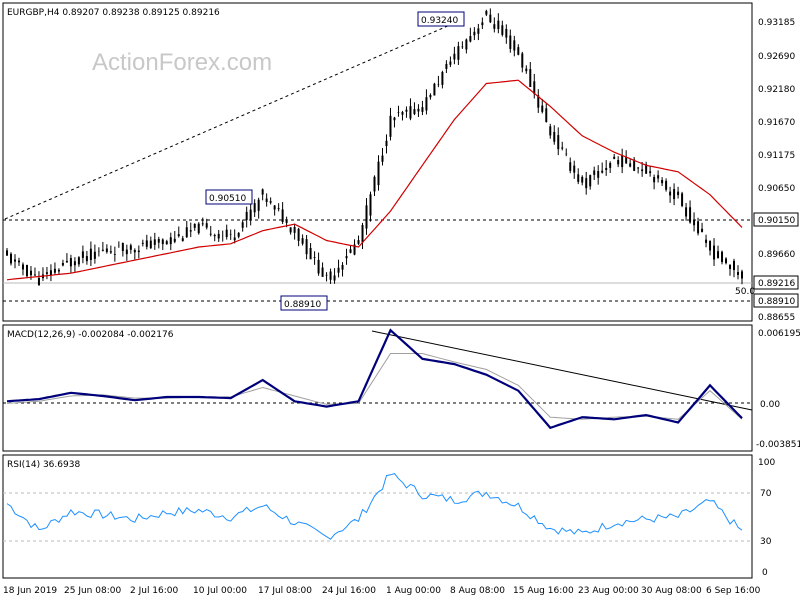 The image size is (800, 604). I want to click on callout-mid: 0.90510, so click(229, 197).